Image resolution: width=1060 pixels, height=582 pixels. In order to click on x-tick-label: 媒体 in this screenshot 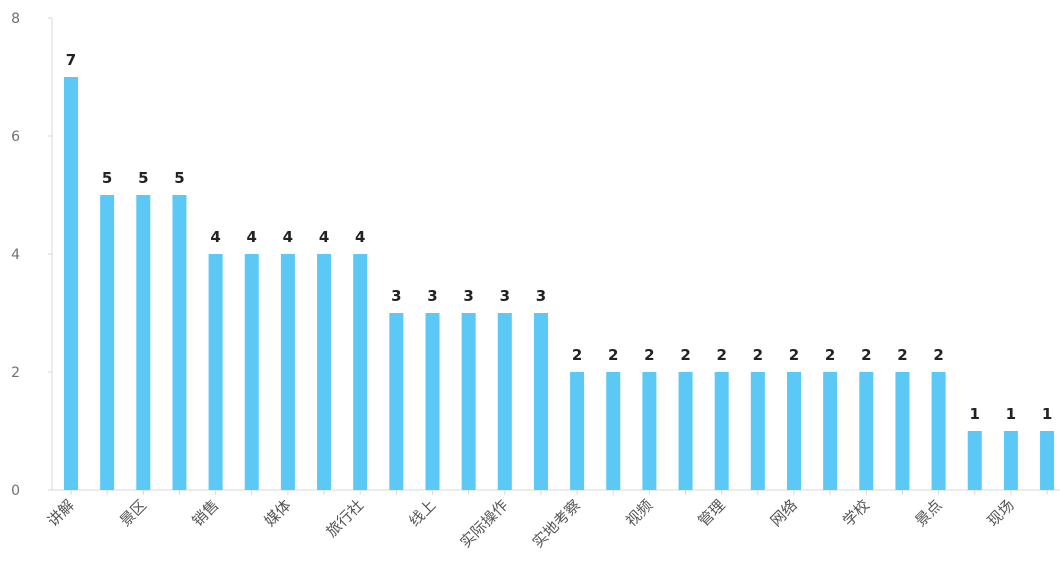, I will do `click(278, 513)`.